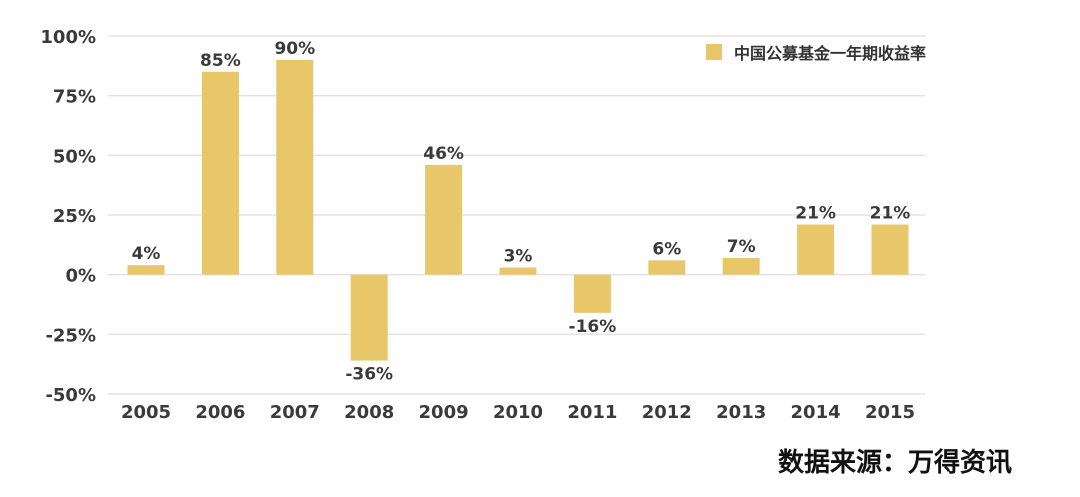 The image size is (1080, 497). Describe the element at coordinates (666, 249) in the screenshot. I see `data-label: 6%` at that location.